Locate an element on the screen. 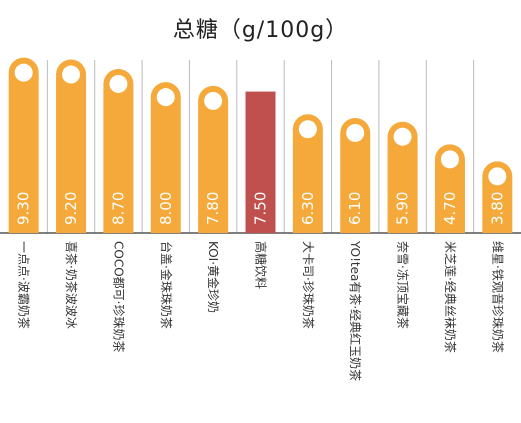  data-label: 3.80 is located at coordinates (497, 208).